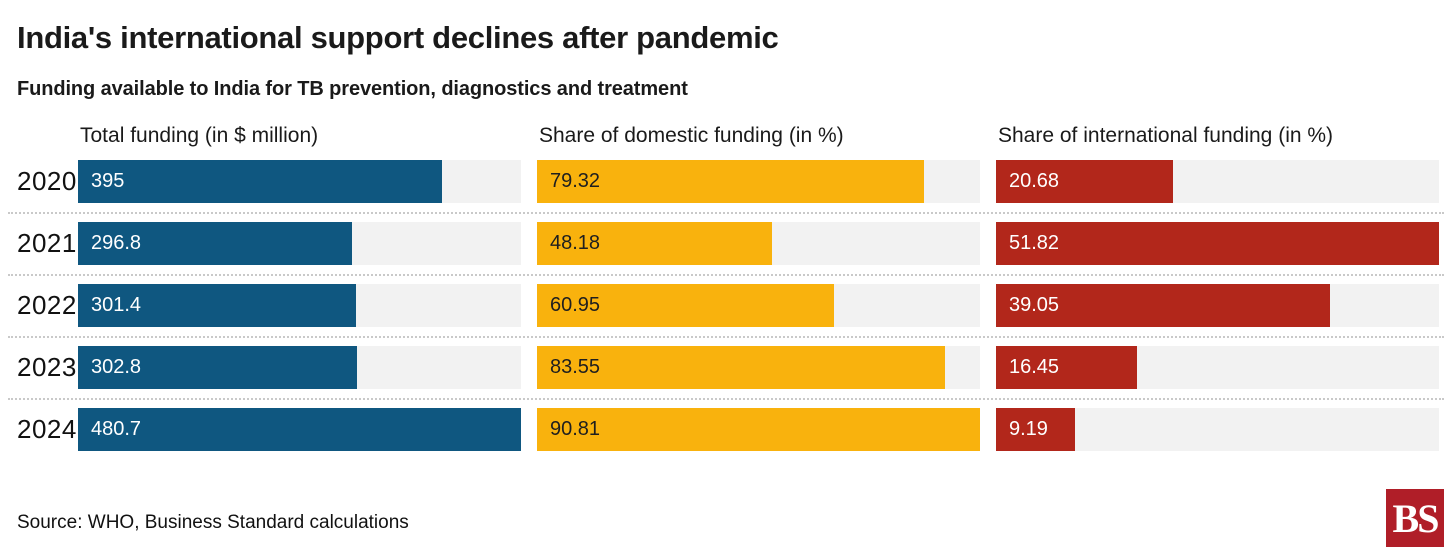  What do you see at coordinates (655, 243) in the screenshot?
I see `bar-domestic-share: 48.18` at bounding box center [655, 243].